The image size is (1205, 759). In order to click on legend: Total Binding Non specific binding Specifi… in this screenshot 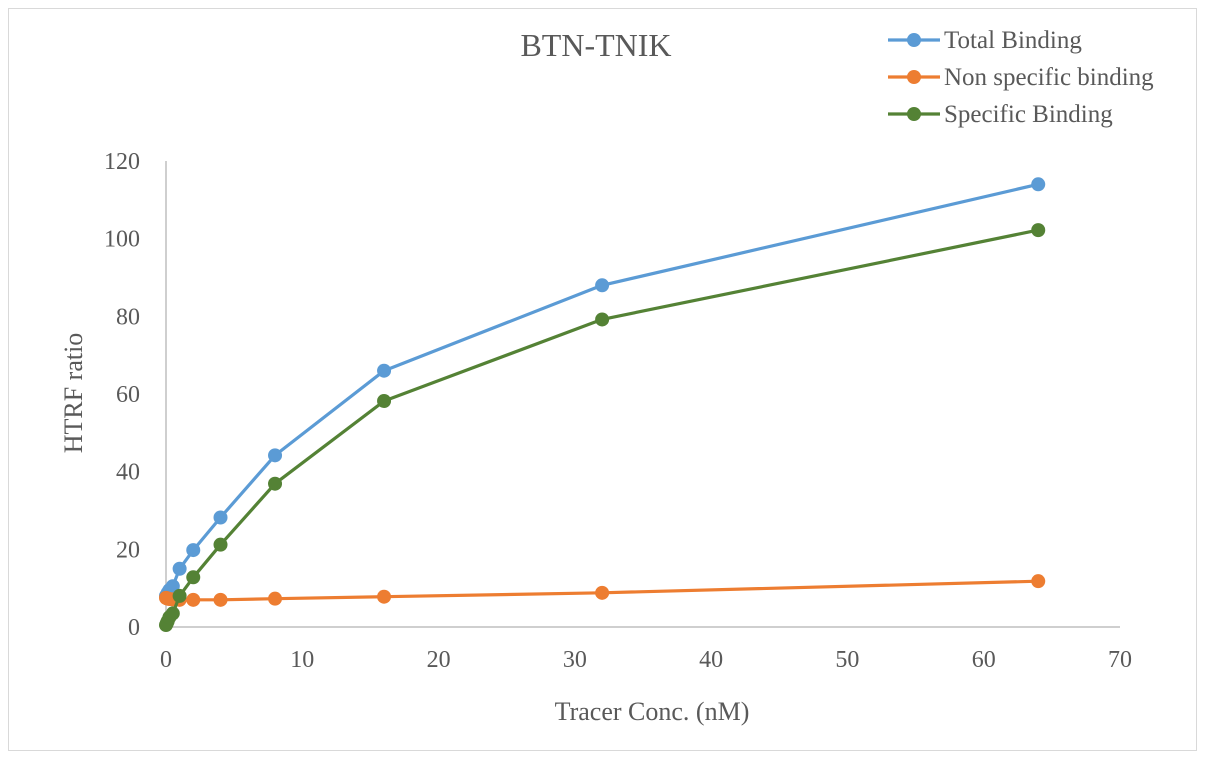, I will do `click(1021, 77)`.